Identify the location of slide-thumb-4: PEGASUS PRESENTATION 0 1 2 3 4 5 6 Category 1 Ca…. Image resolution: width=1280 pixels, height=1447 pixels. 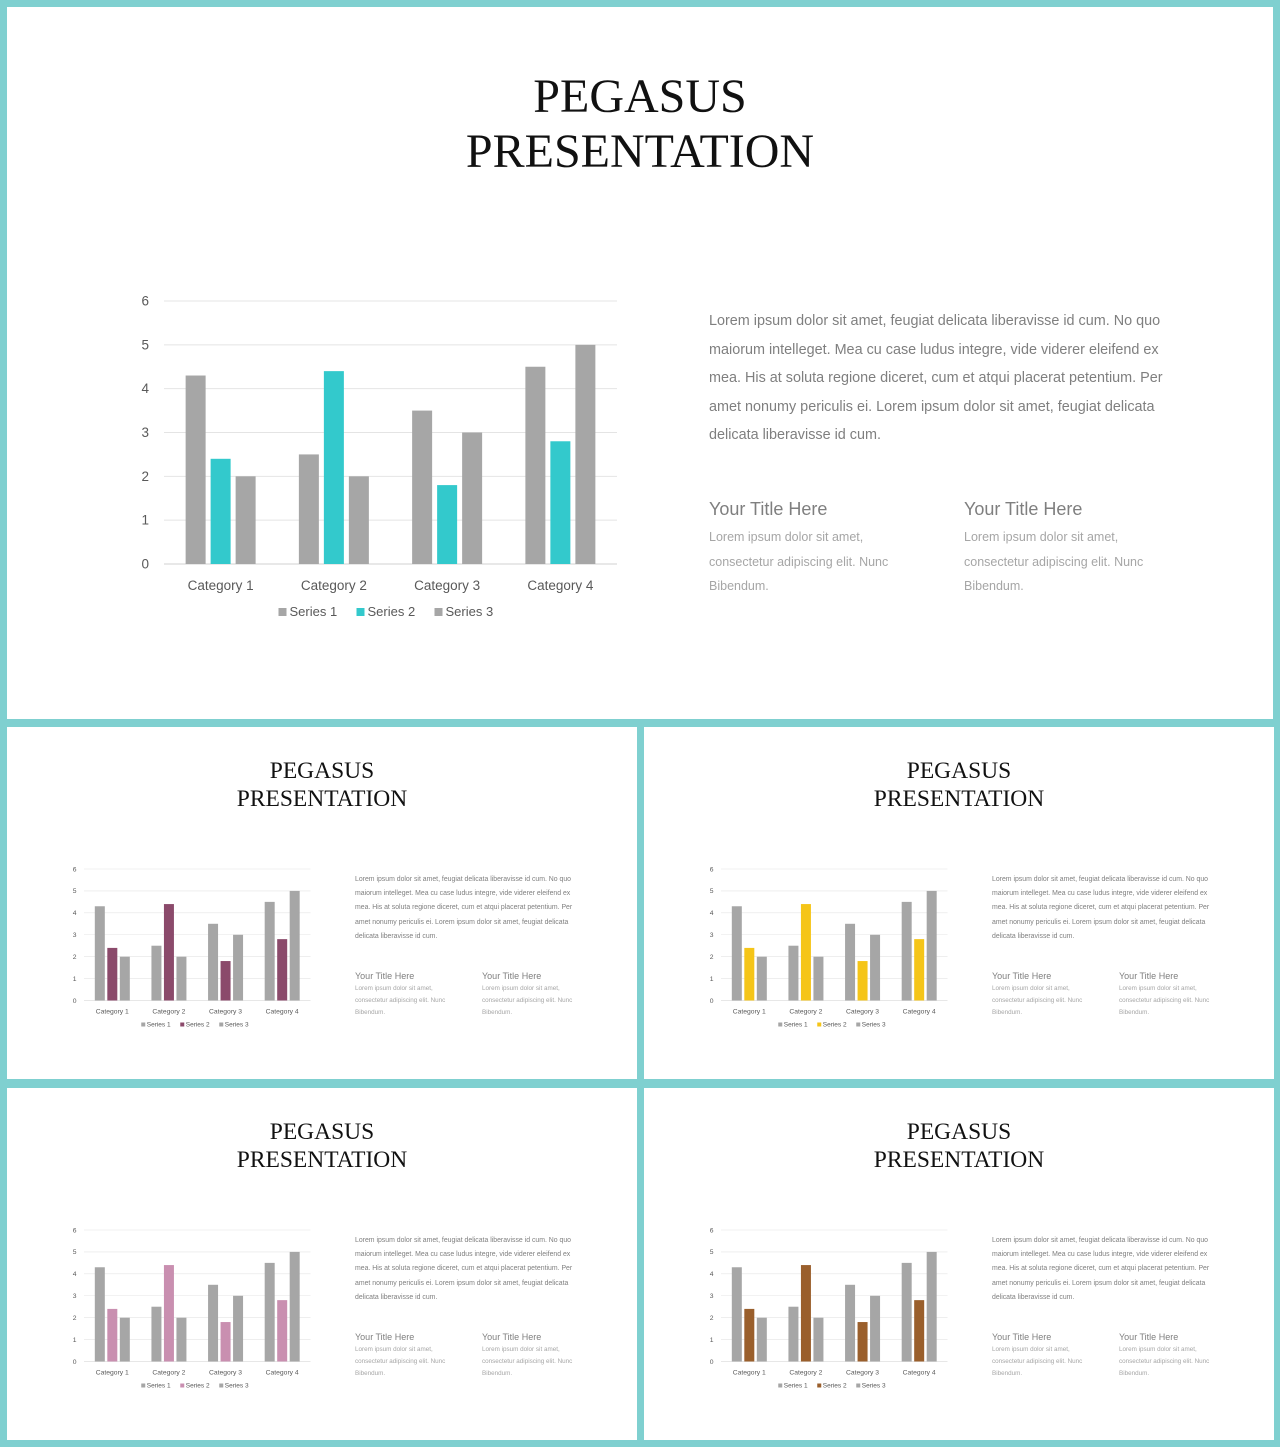
(959, 1264).